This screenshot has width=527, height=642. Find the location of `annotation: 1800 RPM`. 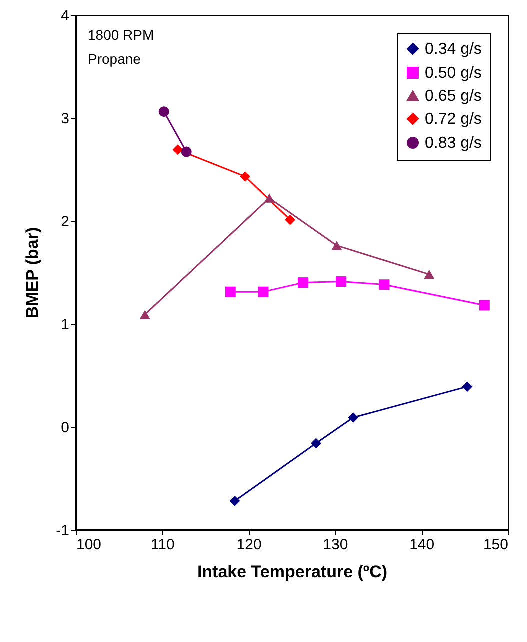

annotation: 1800 RPM is located at coordinates (121, 35).